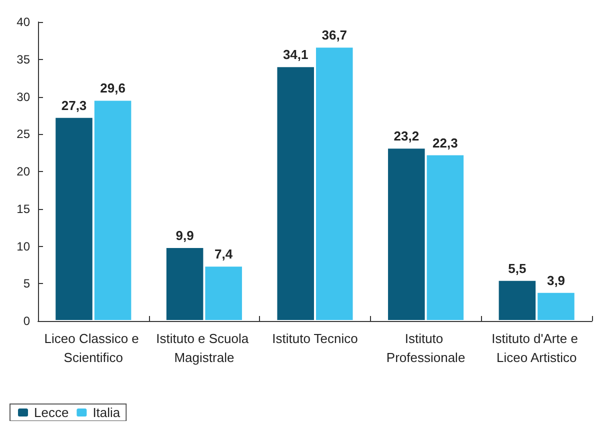 This screenshot has width=607, height=431. Describe the element at coordinates (23, 246) in the screenshot. I see `y-tick-label: 10` at that location.